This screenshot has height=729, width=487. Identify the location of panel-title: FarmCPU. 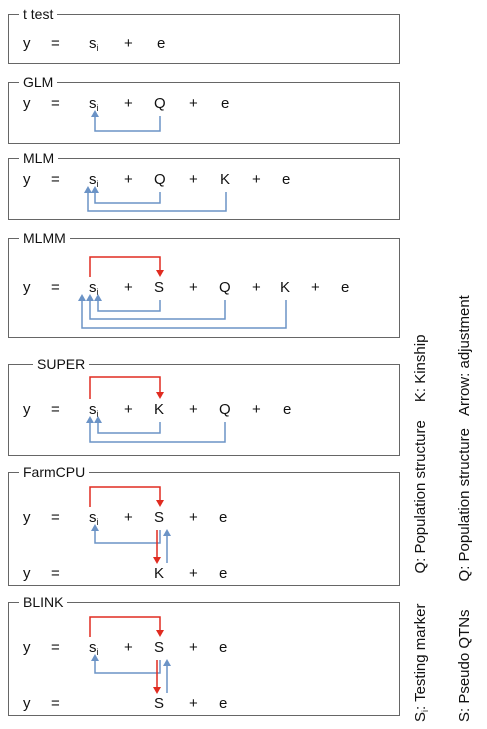
(54, 472).